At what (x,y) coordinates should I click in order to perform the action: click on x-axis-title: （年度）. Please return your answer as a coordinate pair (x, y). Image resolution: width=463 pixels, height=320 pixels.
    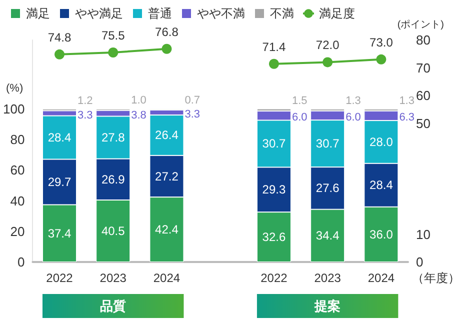
    Looking at the image, I should click on (436, 278).